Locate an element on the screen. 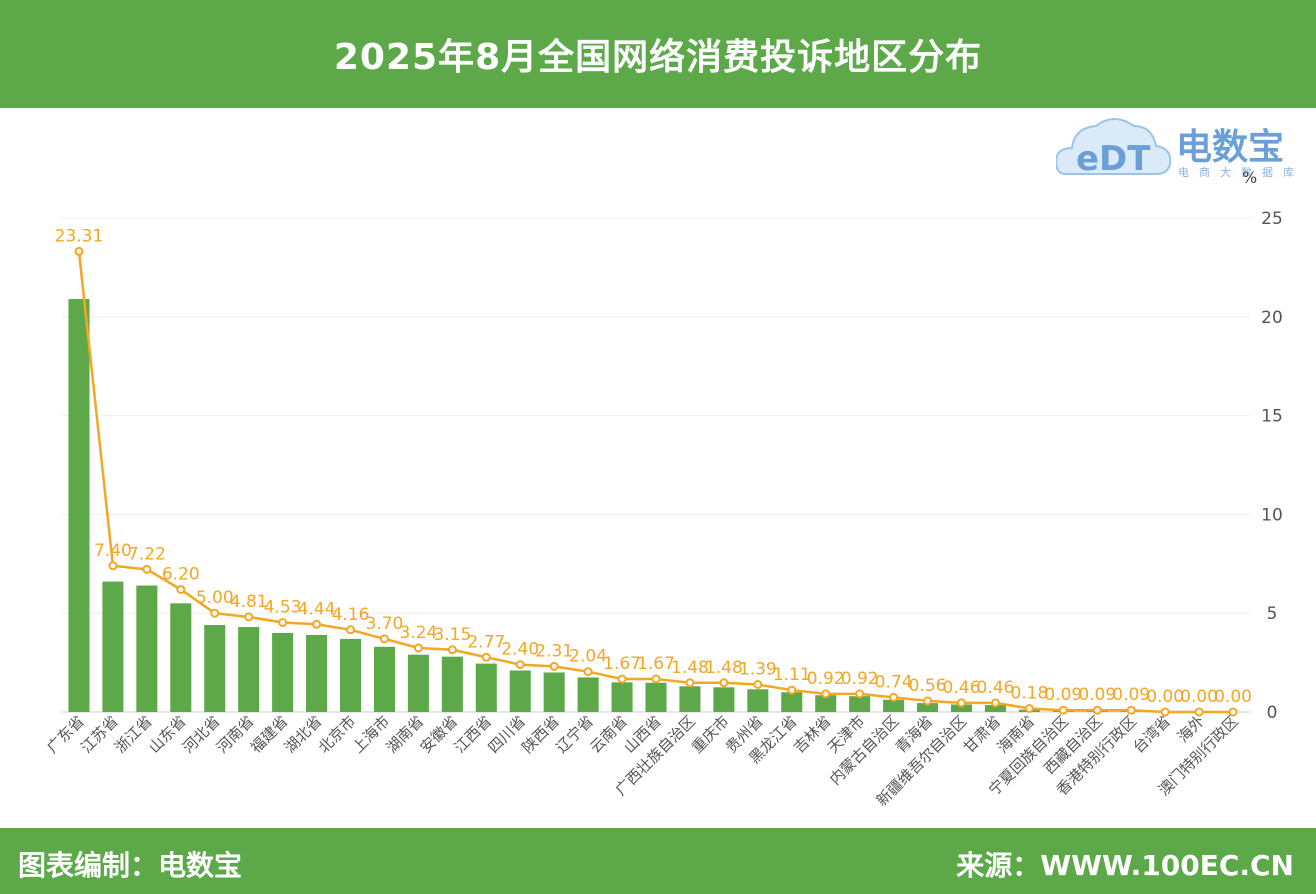  x-tick-label: 河南省 is located at coordinates (235, 734).